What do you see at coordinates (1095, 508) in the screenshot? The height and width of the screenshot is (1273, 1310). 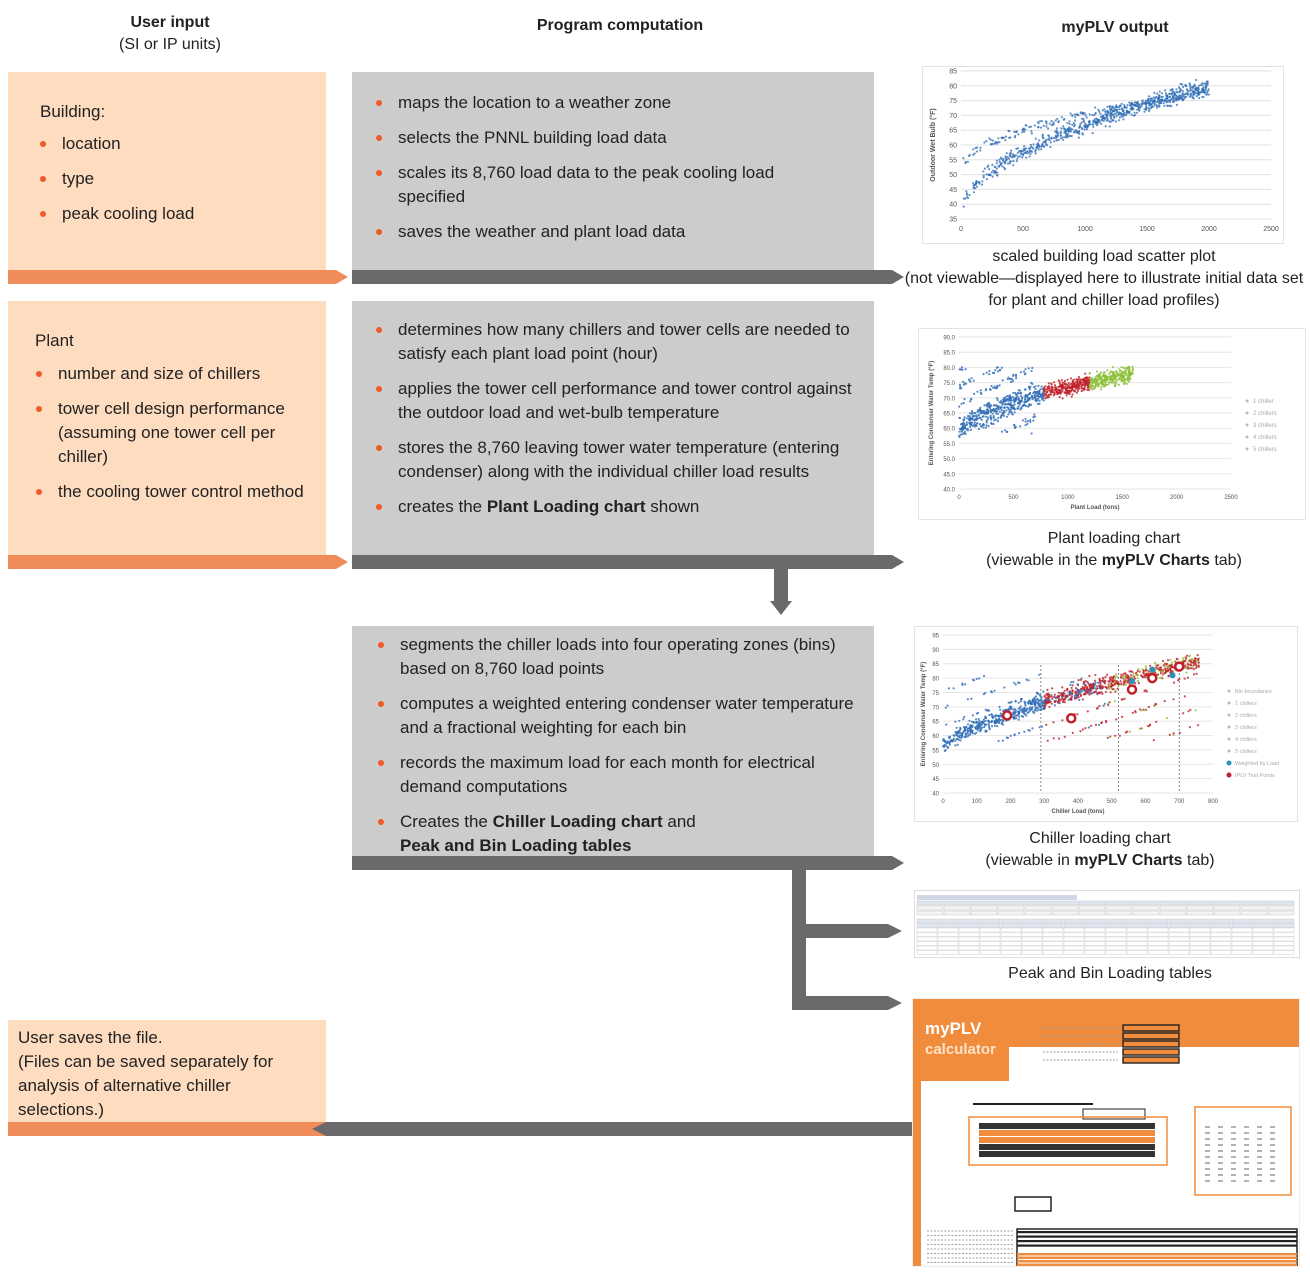 I see `x-axis-label: Plant Load (tons)` at bounding box center [1095, 508].